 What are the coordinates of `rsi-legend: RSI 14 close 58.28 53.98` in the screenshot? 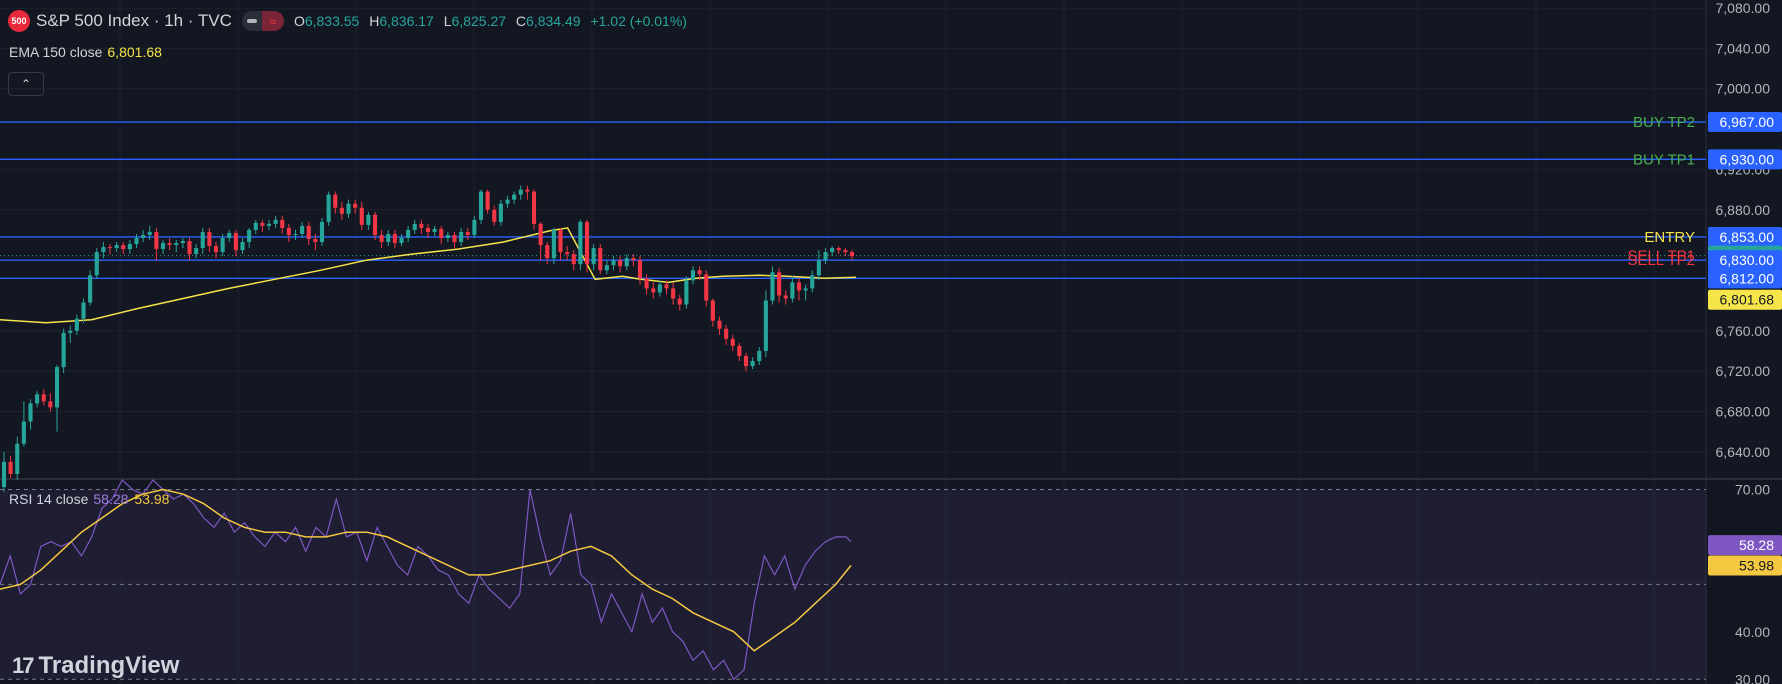 It's located at (89, 499).